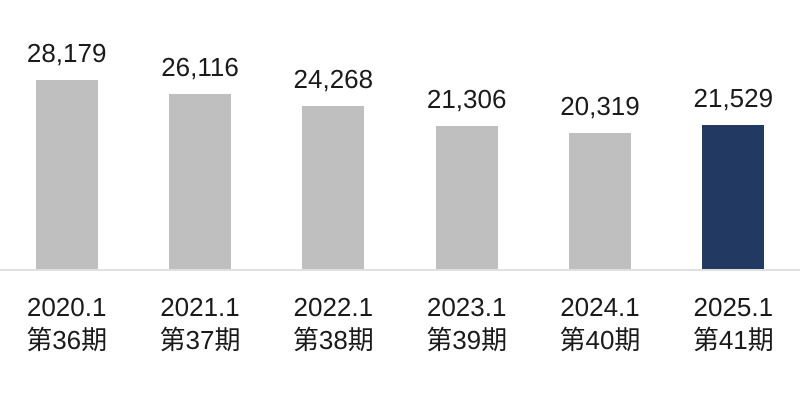 This screenshot has height=400, width=800. Describe the element at coordinates (400, 270) in the screenshot. I see `x-axis-line` at that location.